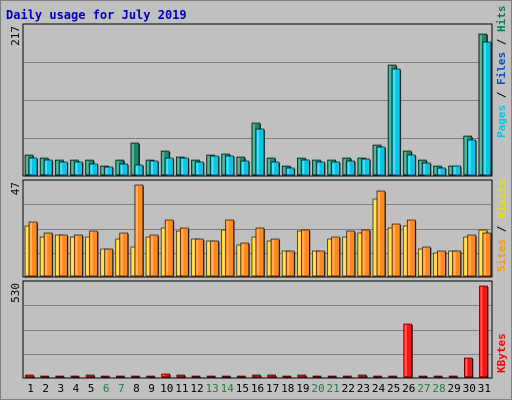  I want to click on legend-entry: KBytes, so click(501, 353).